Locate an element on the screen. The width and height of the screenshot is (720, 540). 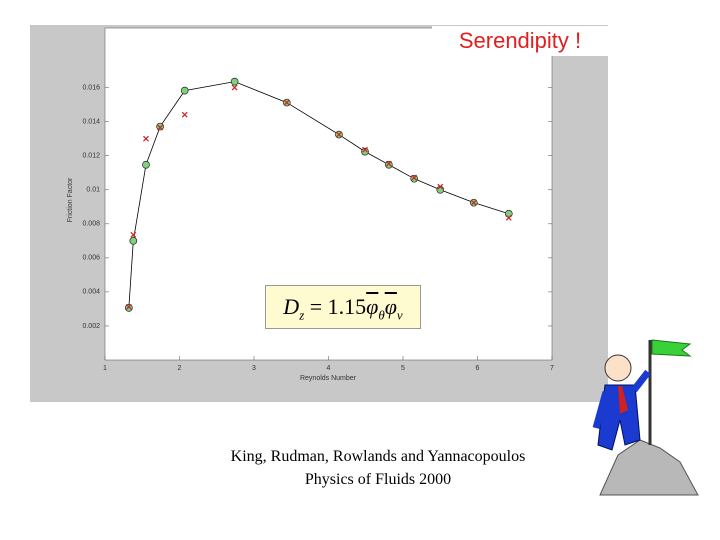
x-tick-label: 3 is located at coordinates (254, 368).